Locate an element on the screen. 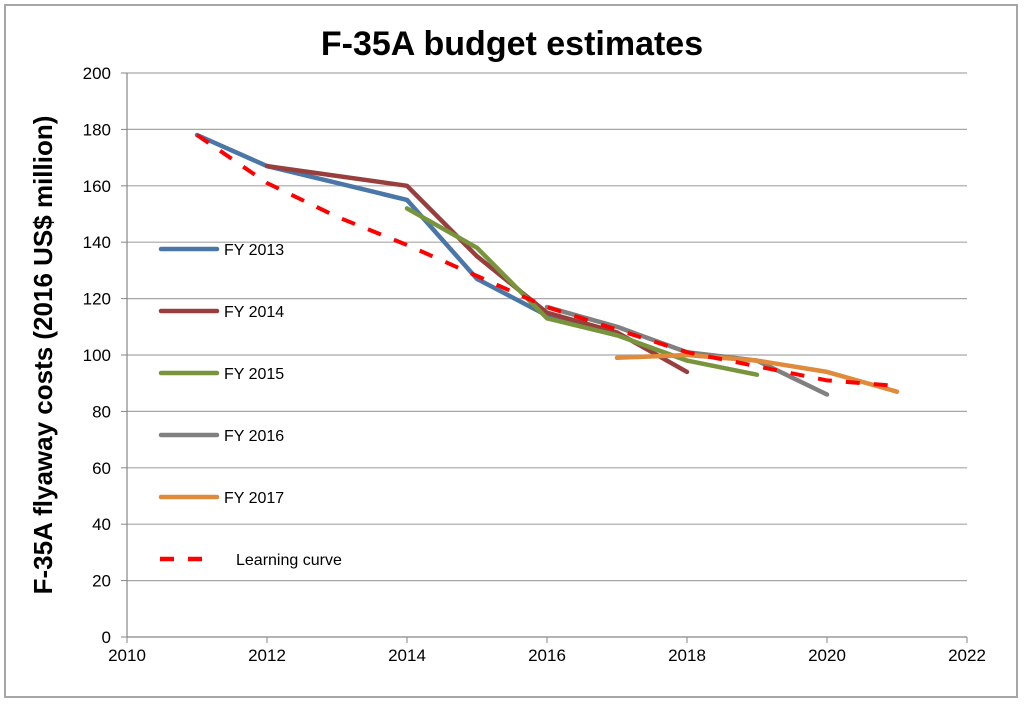 Image resolution: width=1024 pixels, height=704 pixels. series-line-fy-2014 is located at coordinates (477, 269).